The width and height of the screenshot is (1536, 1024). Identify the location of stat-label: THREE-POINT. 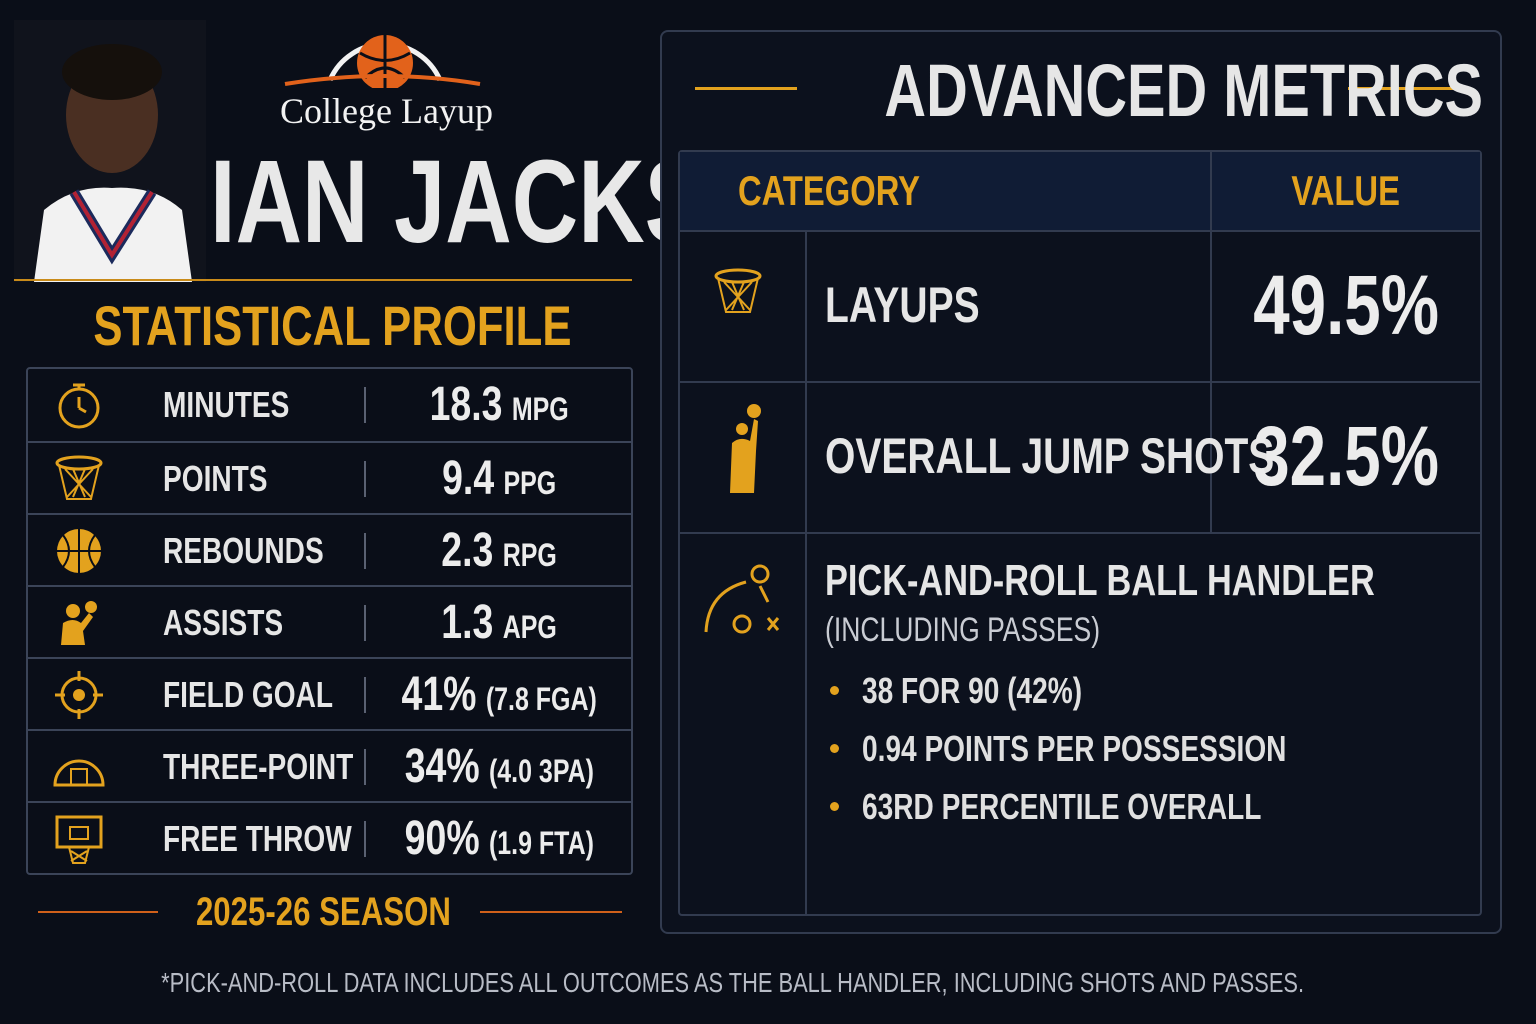
(285, 767).